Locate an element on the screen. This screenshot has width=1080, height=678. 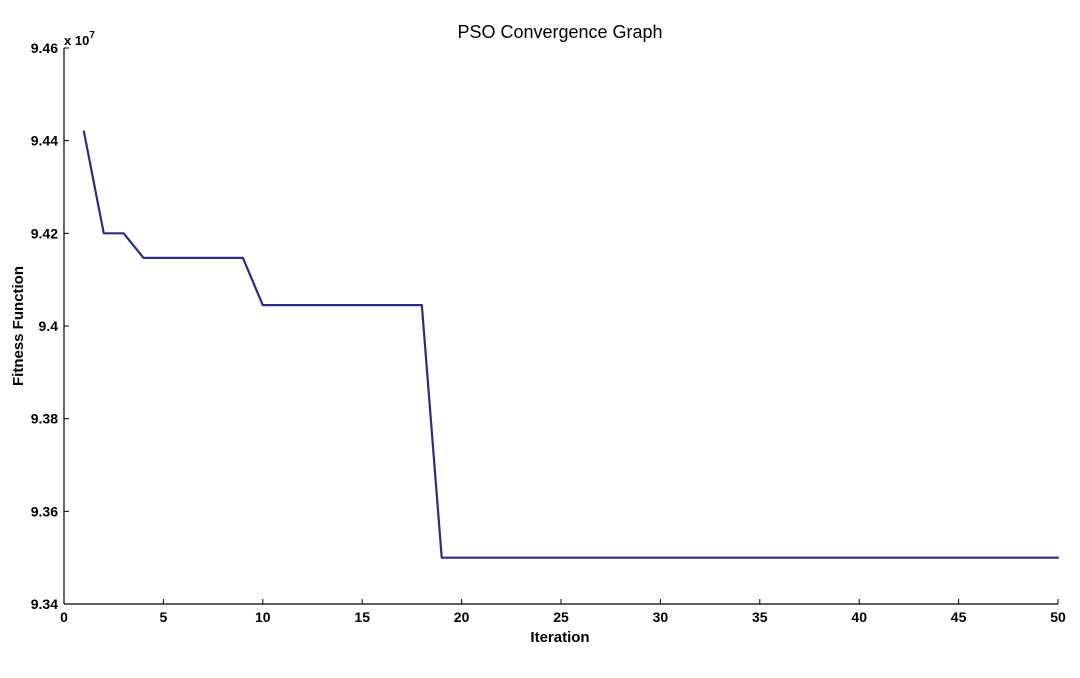
y-tick-label: 9.4 is located at coordinates (49, 326).